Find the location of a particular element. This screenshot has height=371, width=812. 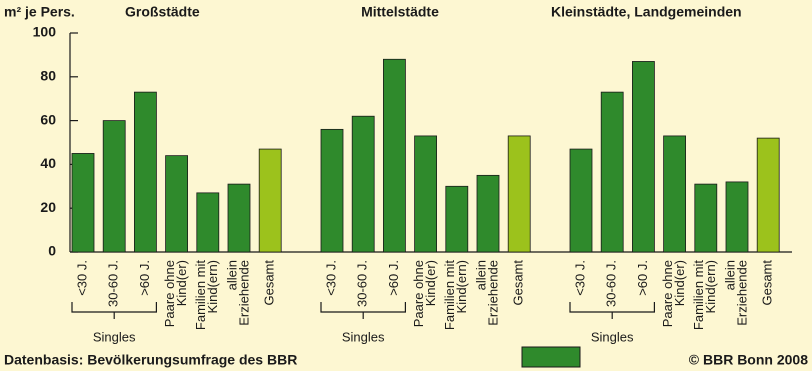

copyright: © BBR Bonn 2008 is located at coordinates (748, 360).